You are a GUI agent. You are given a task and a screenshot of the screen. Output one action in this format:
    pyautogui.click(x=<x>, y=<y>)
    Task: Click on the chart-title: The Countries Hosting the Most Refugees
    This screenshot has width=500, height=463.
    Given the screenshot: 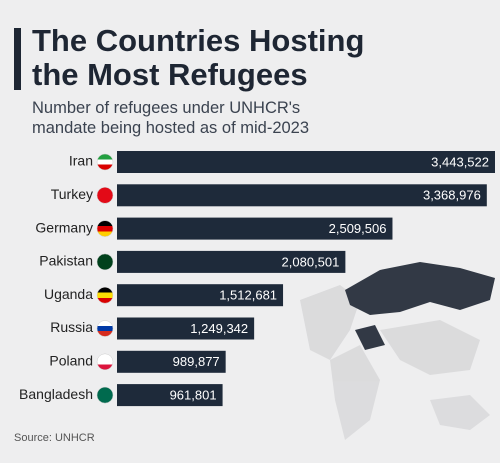 What is the action you would take?
    pyautogui.click(x=198, y=57)
    